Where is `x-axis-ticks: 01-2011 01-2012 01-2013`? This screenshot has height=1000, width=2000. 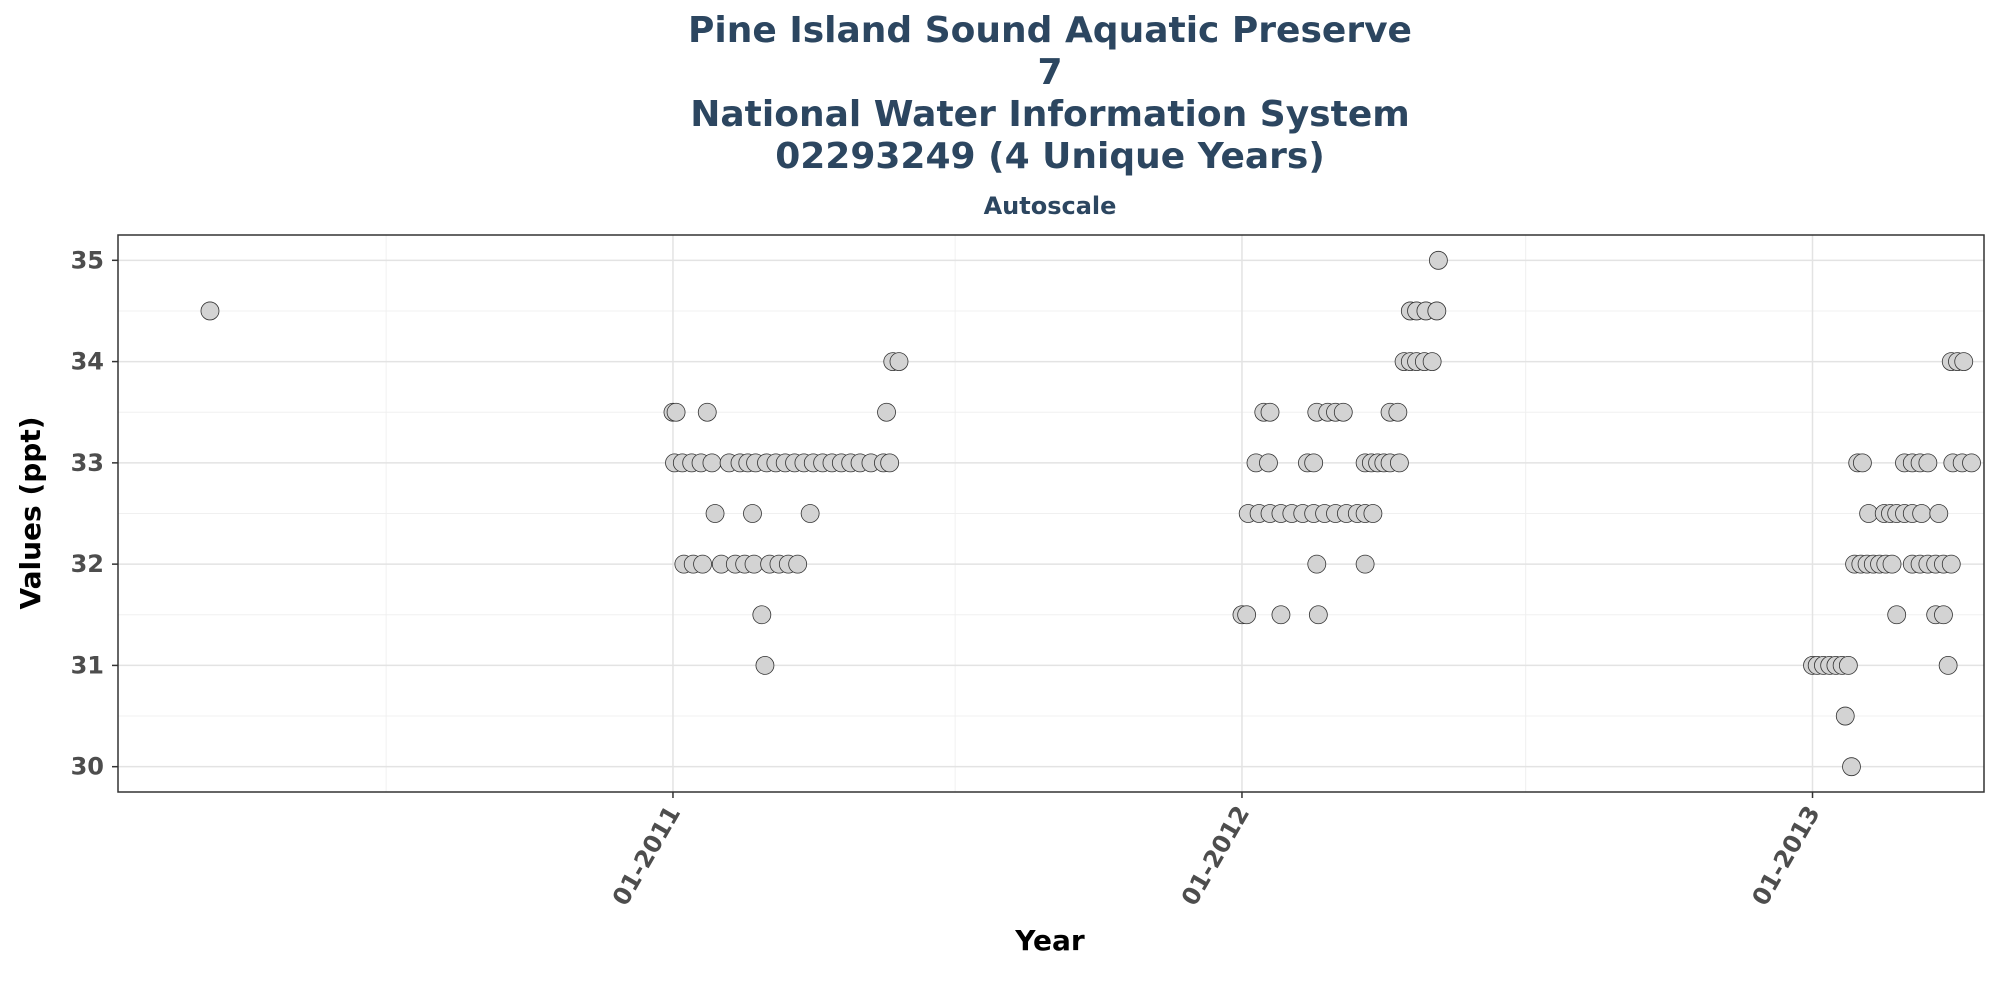 x-axis-ticks: 01-2011 01-2012 01-2013 is located at coordinates (1216, 851).